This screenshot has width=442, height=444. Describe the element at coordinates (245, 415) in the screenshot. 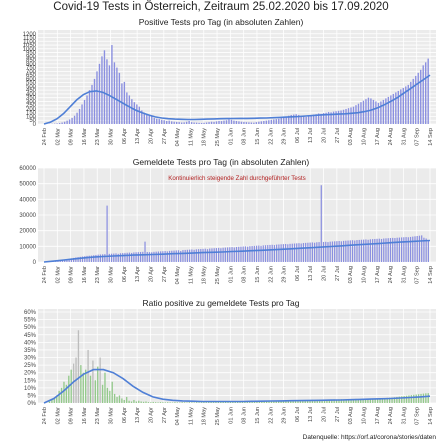

I see `x-tick-label: 08 Jun` at that location.